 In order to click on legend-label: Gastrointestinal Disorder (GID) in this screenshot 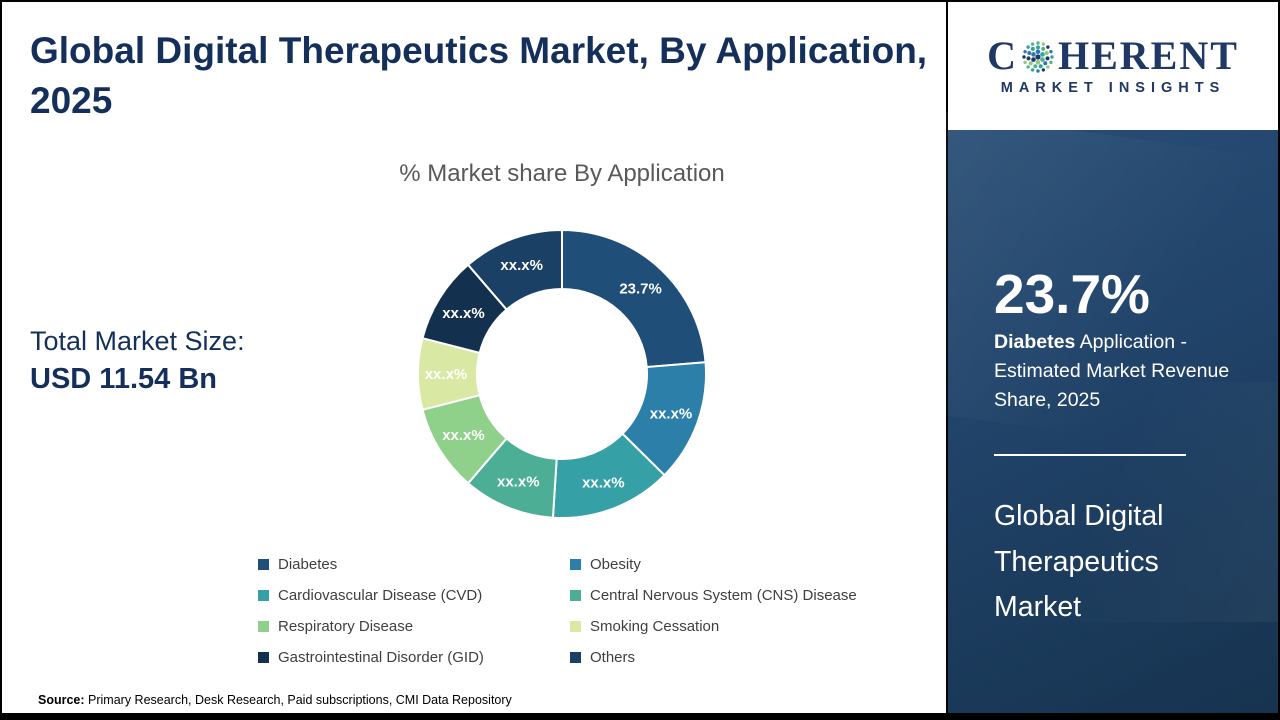, I will do `click(381, 657)`.